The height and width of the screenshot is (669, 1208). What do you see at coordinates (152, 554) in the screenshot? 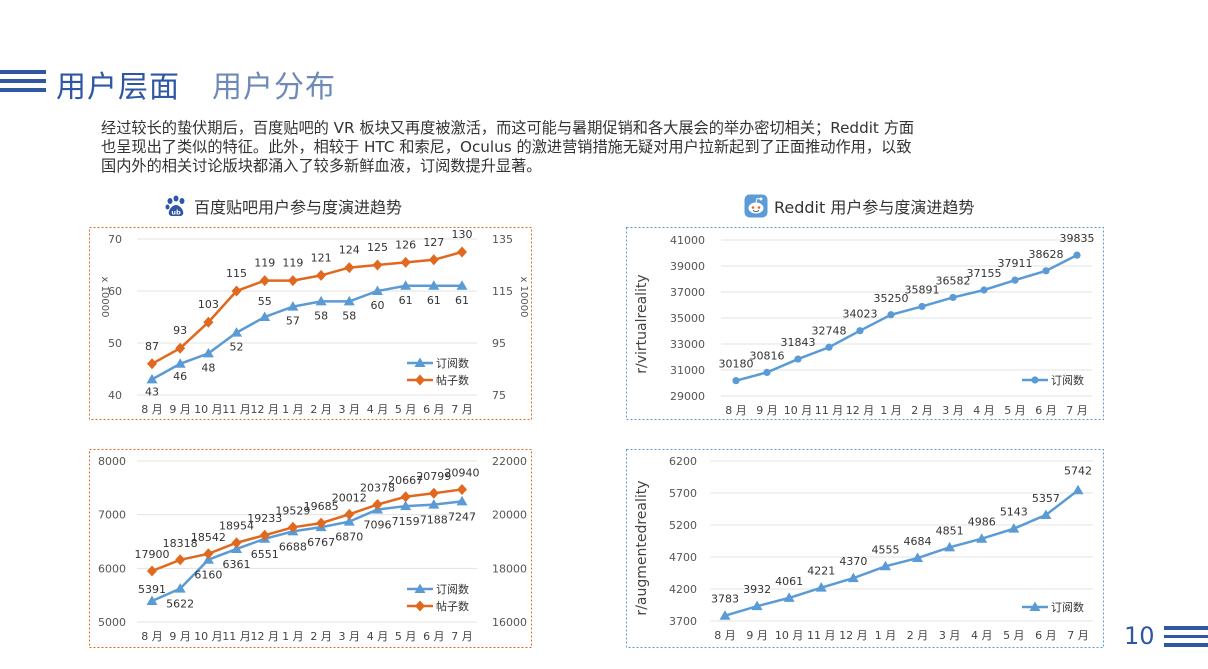
I see `data-label: 17900` at bounding box center [152, 554].